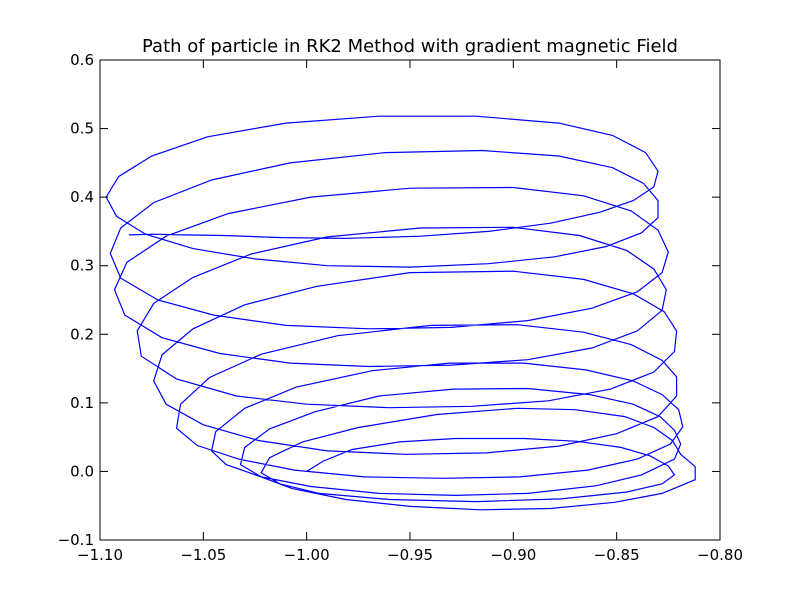 This screenshot has width=800, height=600. I want to click on y-axis-tick-labels: −0.1 0.0 0.1 0.2 0.3 0.4 0.5 0.6, so click(76, 300).